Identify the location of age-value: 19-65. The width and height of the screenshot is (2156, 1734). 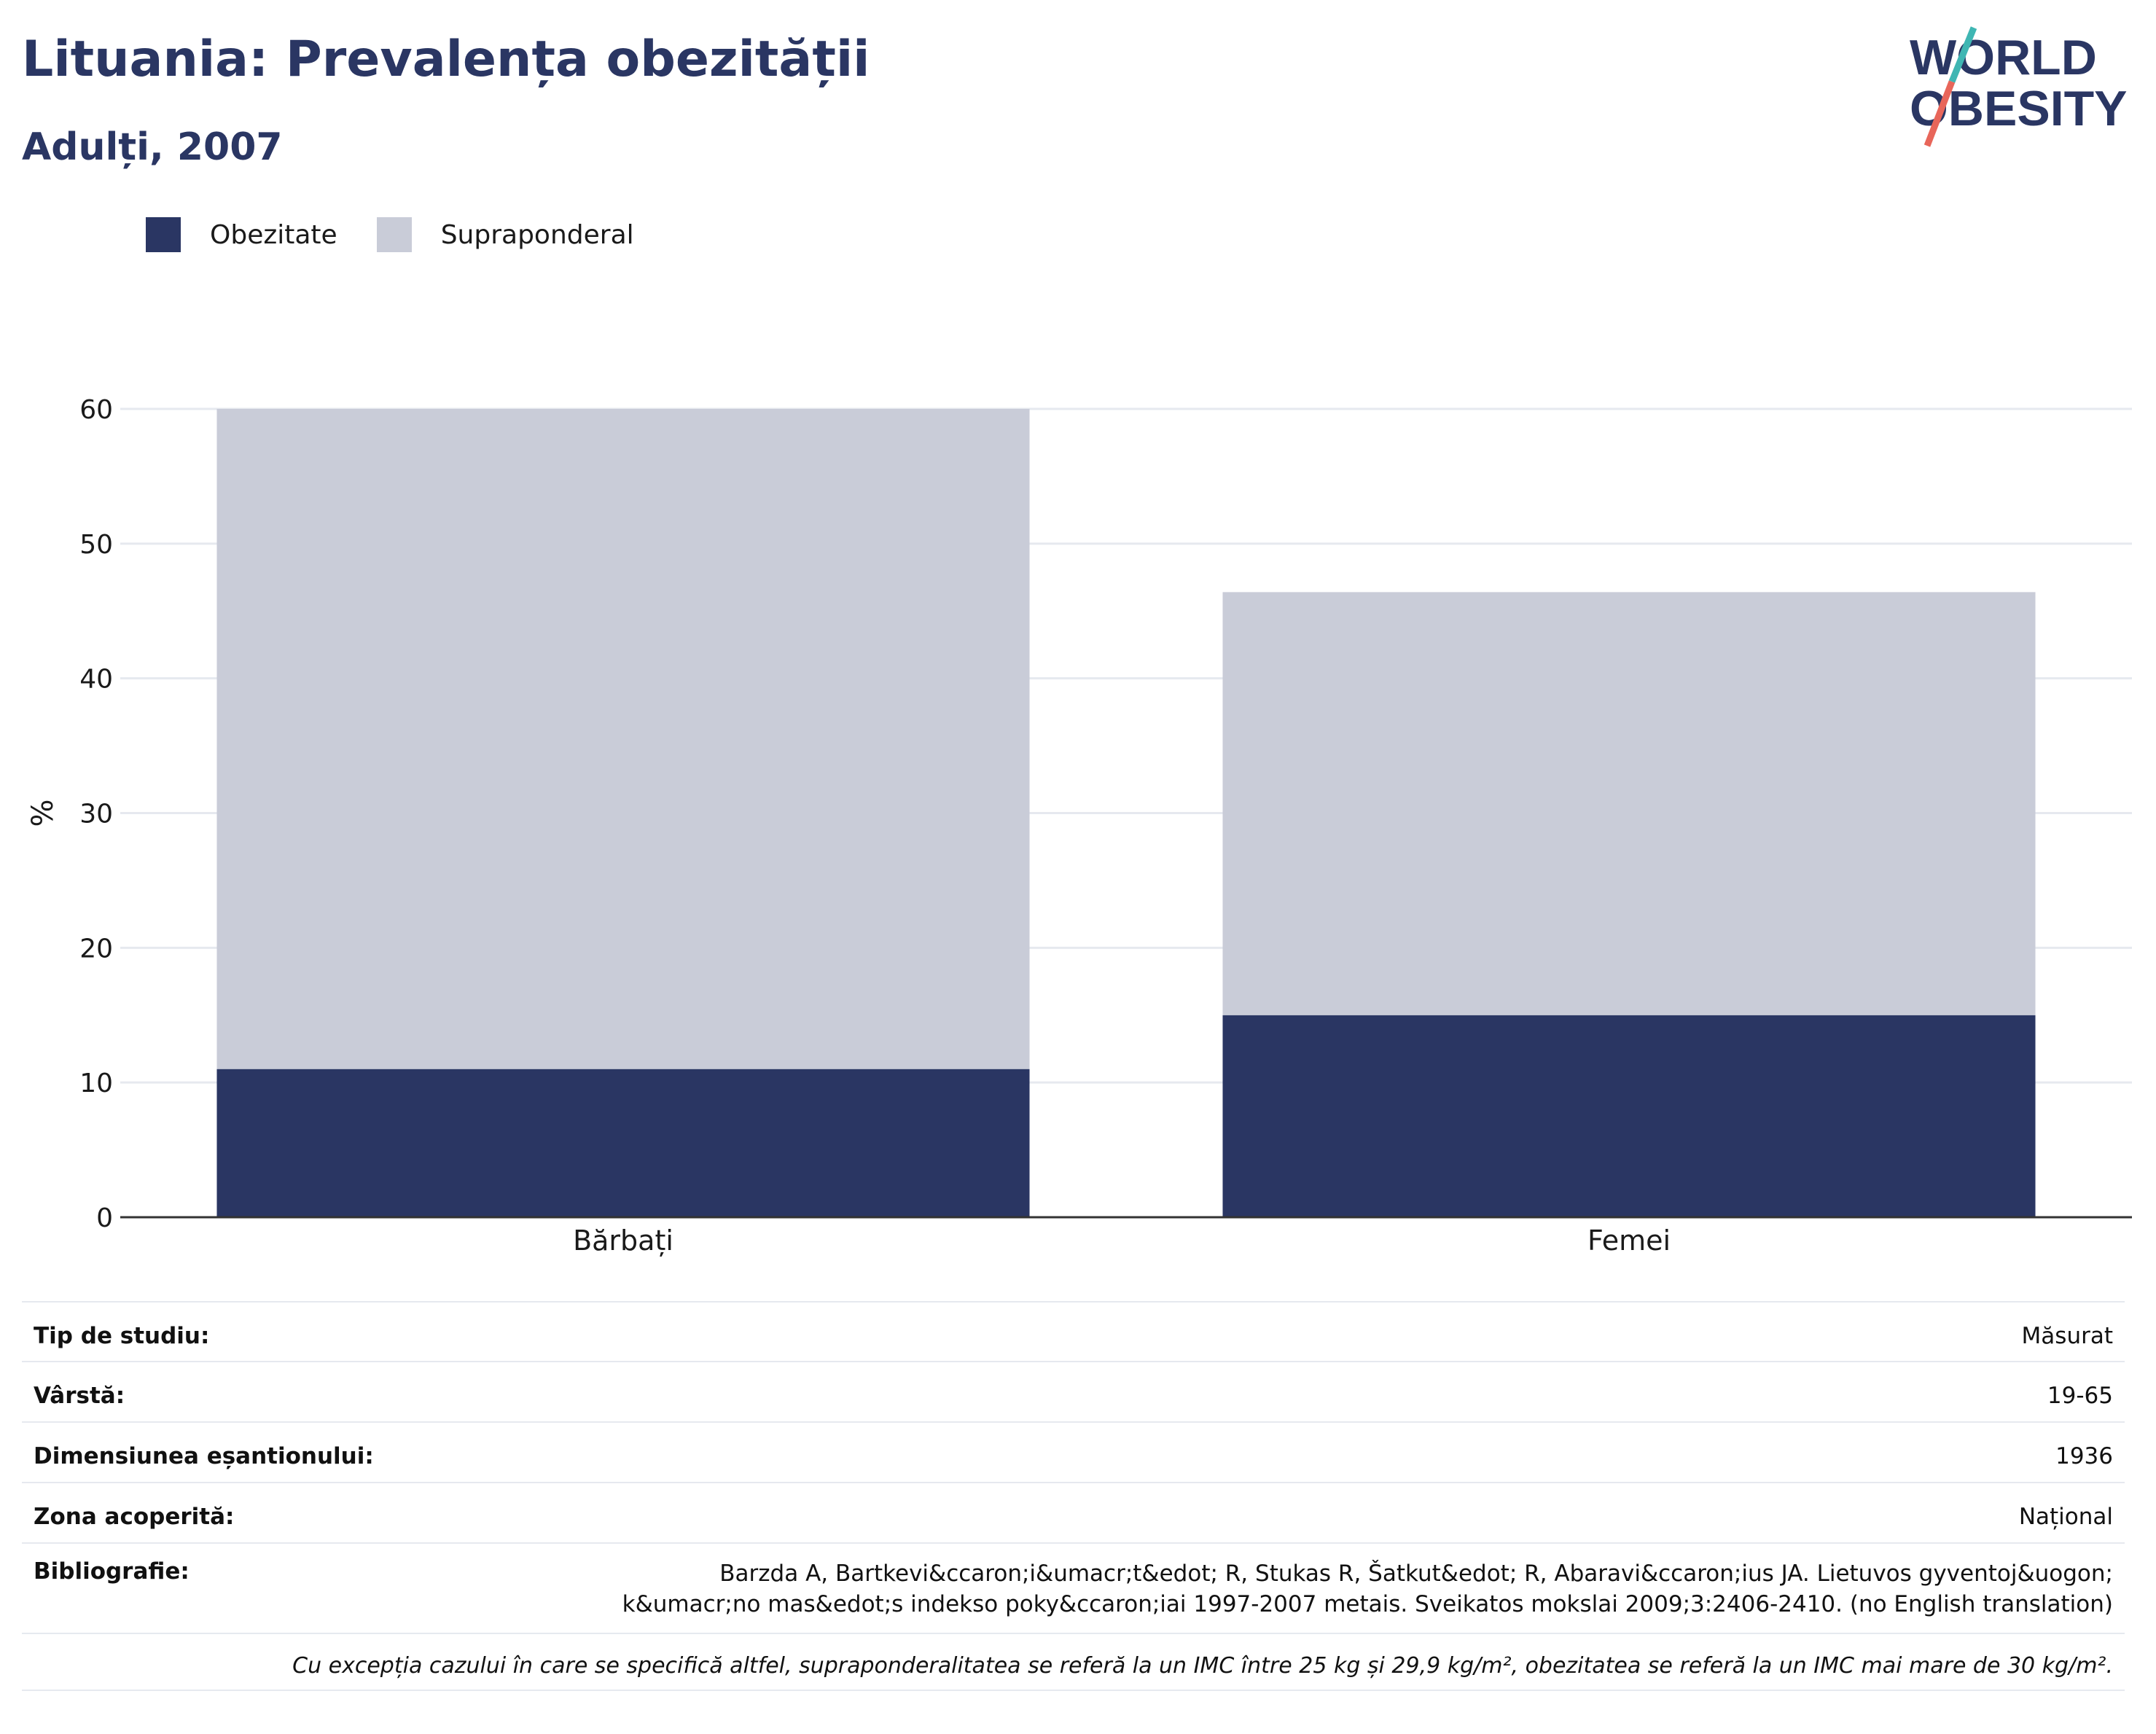
(2080, 1396).